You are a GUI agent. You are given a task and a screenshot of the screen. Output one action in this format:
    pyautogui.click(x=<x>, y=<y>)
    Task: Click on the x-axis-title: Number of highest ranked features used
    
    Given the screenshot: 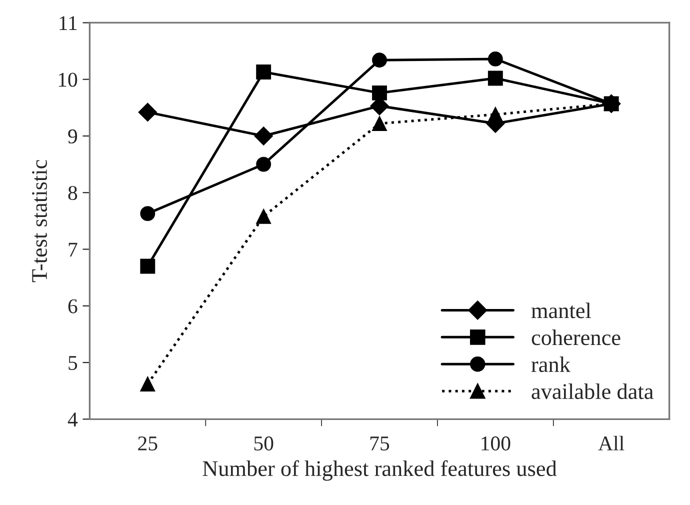 What is the action you would take?
    pyautogui.click(x=379, y=470)
    